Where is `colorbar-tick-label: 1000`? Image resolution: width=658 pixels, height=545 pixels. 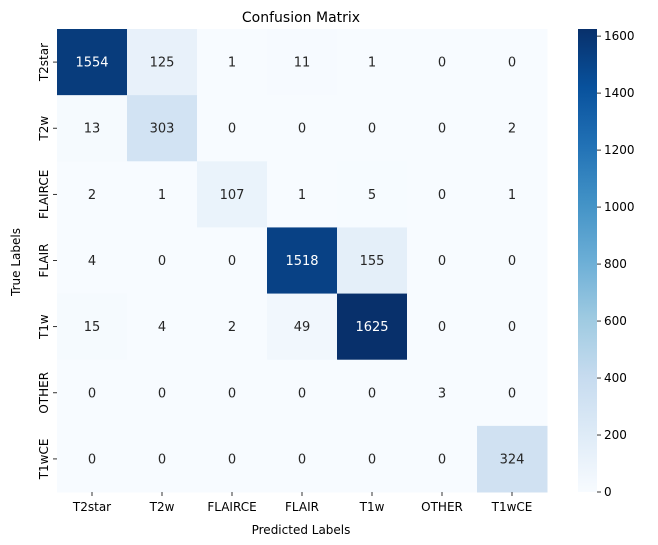
colorbar-tick-label: 1000 is located at coordinates (619, 207).